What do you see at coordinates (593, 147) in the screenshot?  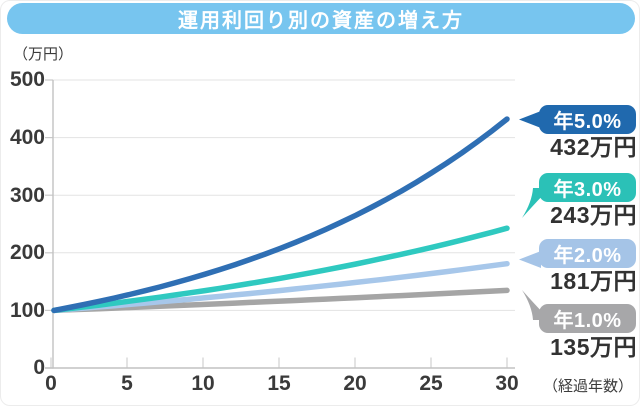 I see `series-value-5pct: 432万円` at bounding box center [593, 147].